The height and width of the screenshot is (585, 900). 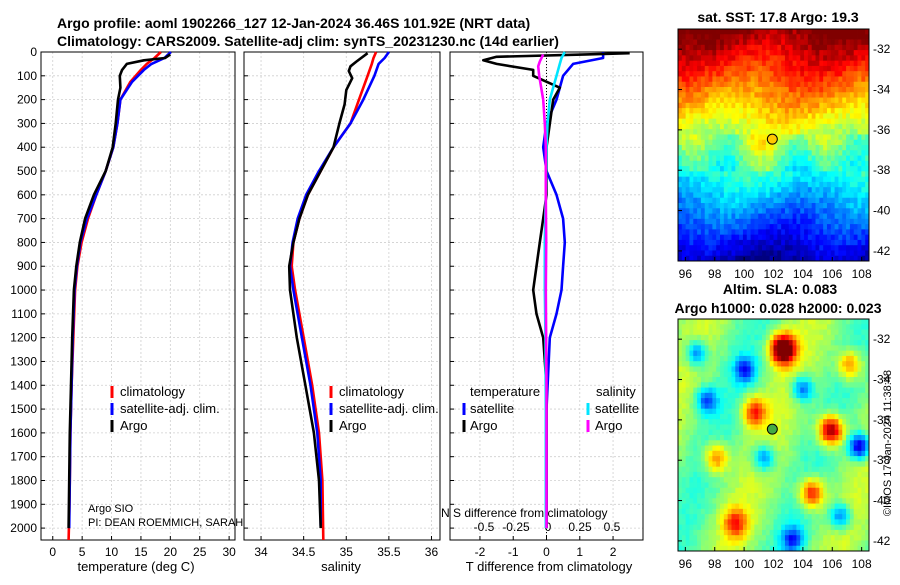 I want to click on y-tick-label: -34, so click(x=882, y=380).